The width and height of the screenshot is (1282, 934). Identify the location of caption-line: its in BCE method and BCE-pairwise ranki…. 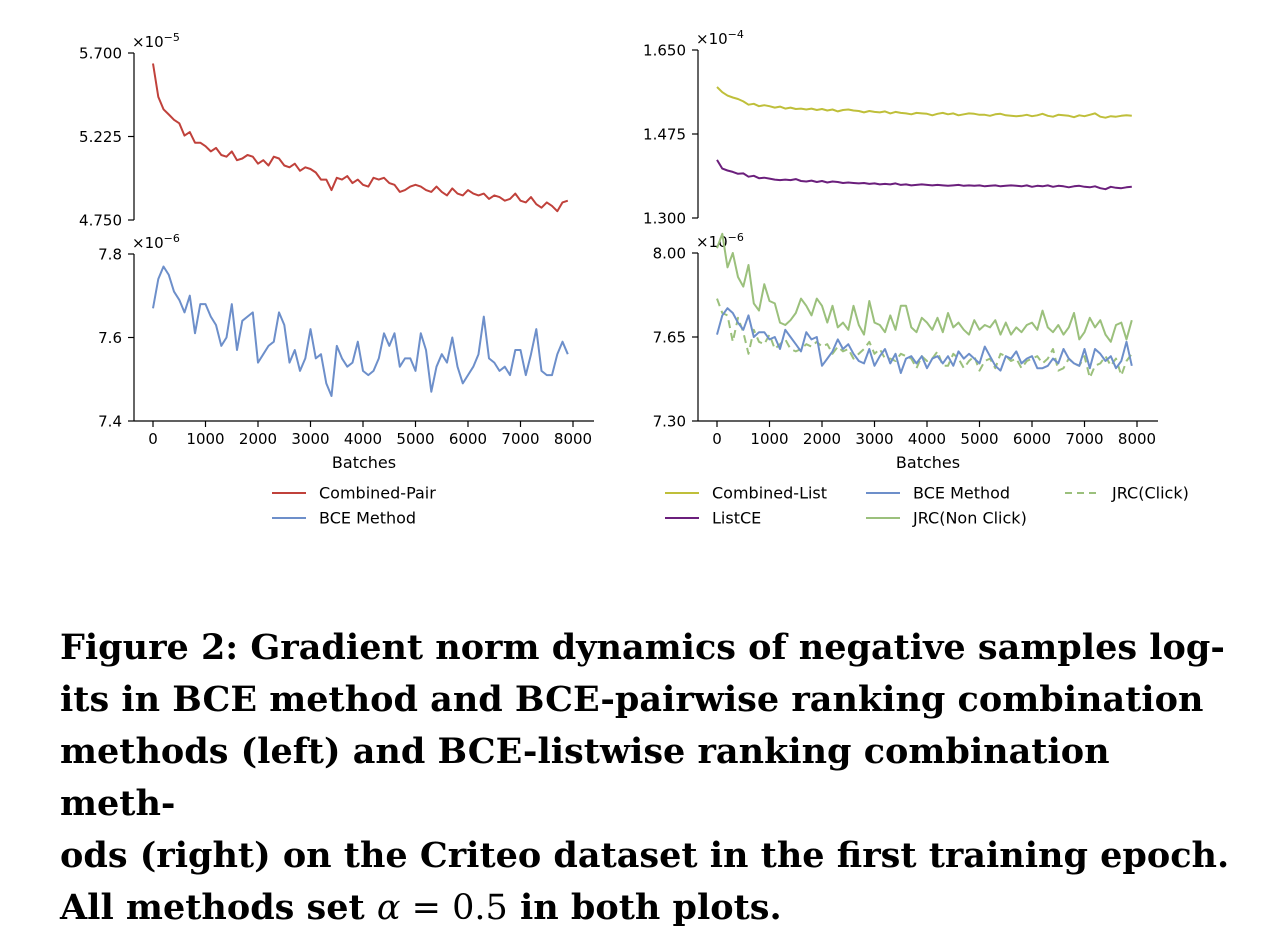
(632, 699).